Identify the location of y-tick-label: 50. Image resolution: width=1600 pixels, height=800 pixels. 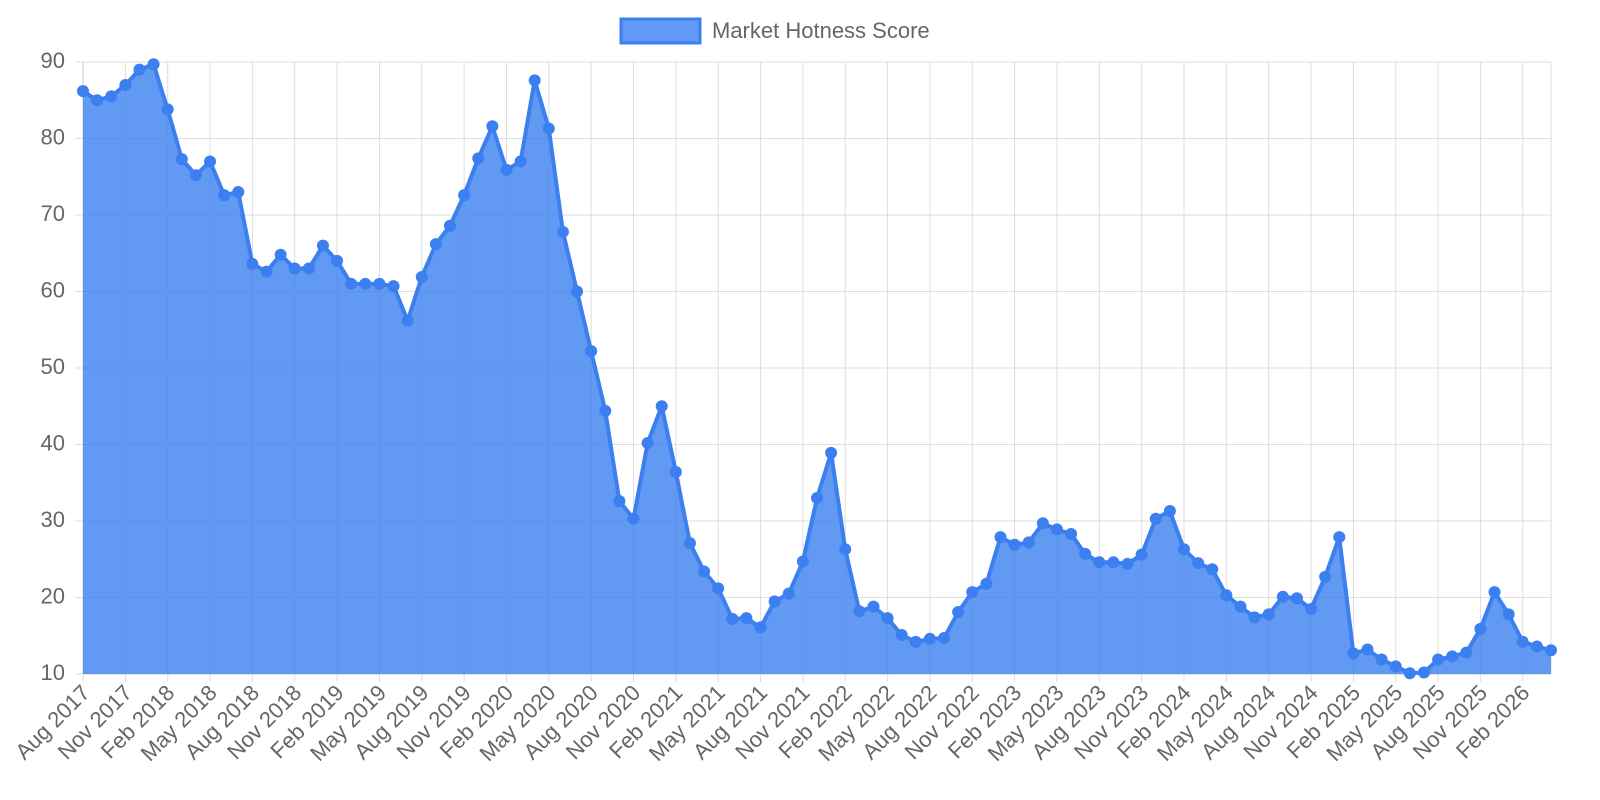
(53, 366).